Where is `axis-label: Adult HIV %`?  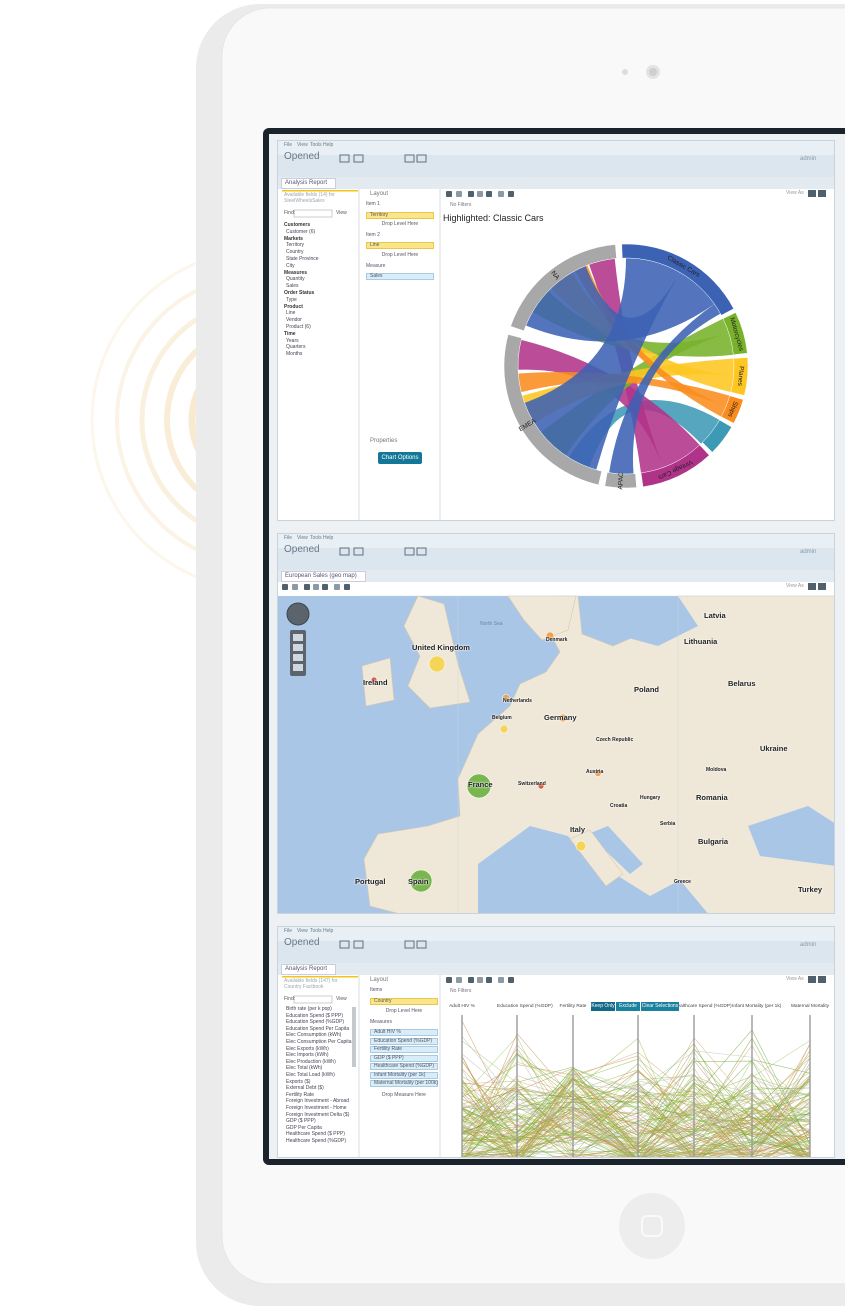
axis-label: Adult HIV % is located at coordinates (462, 1006).